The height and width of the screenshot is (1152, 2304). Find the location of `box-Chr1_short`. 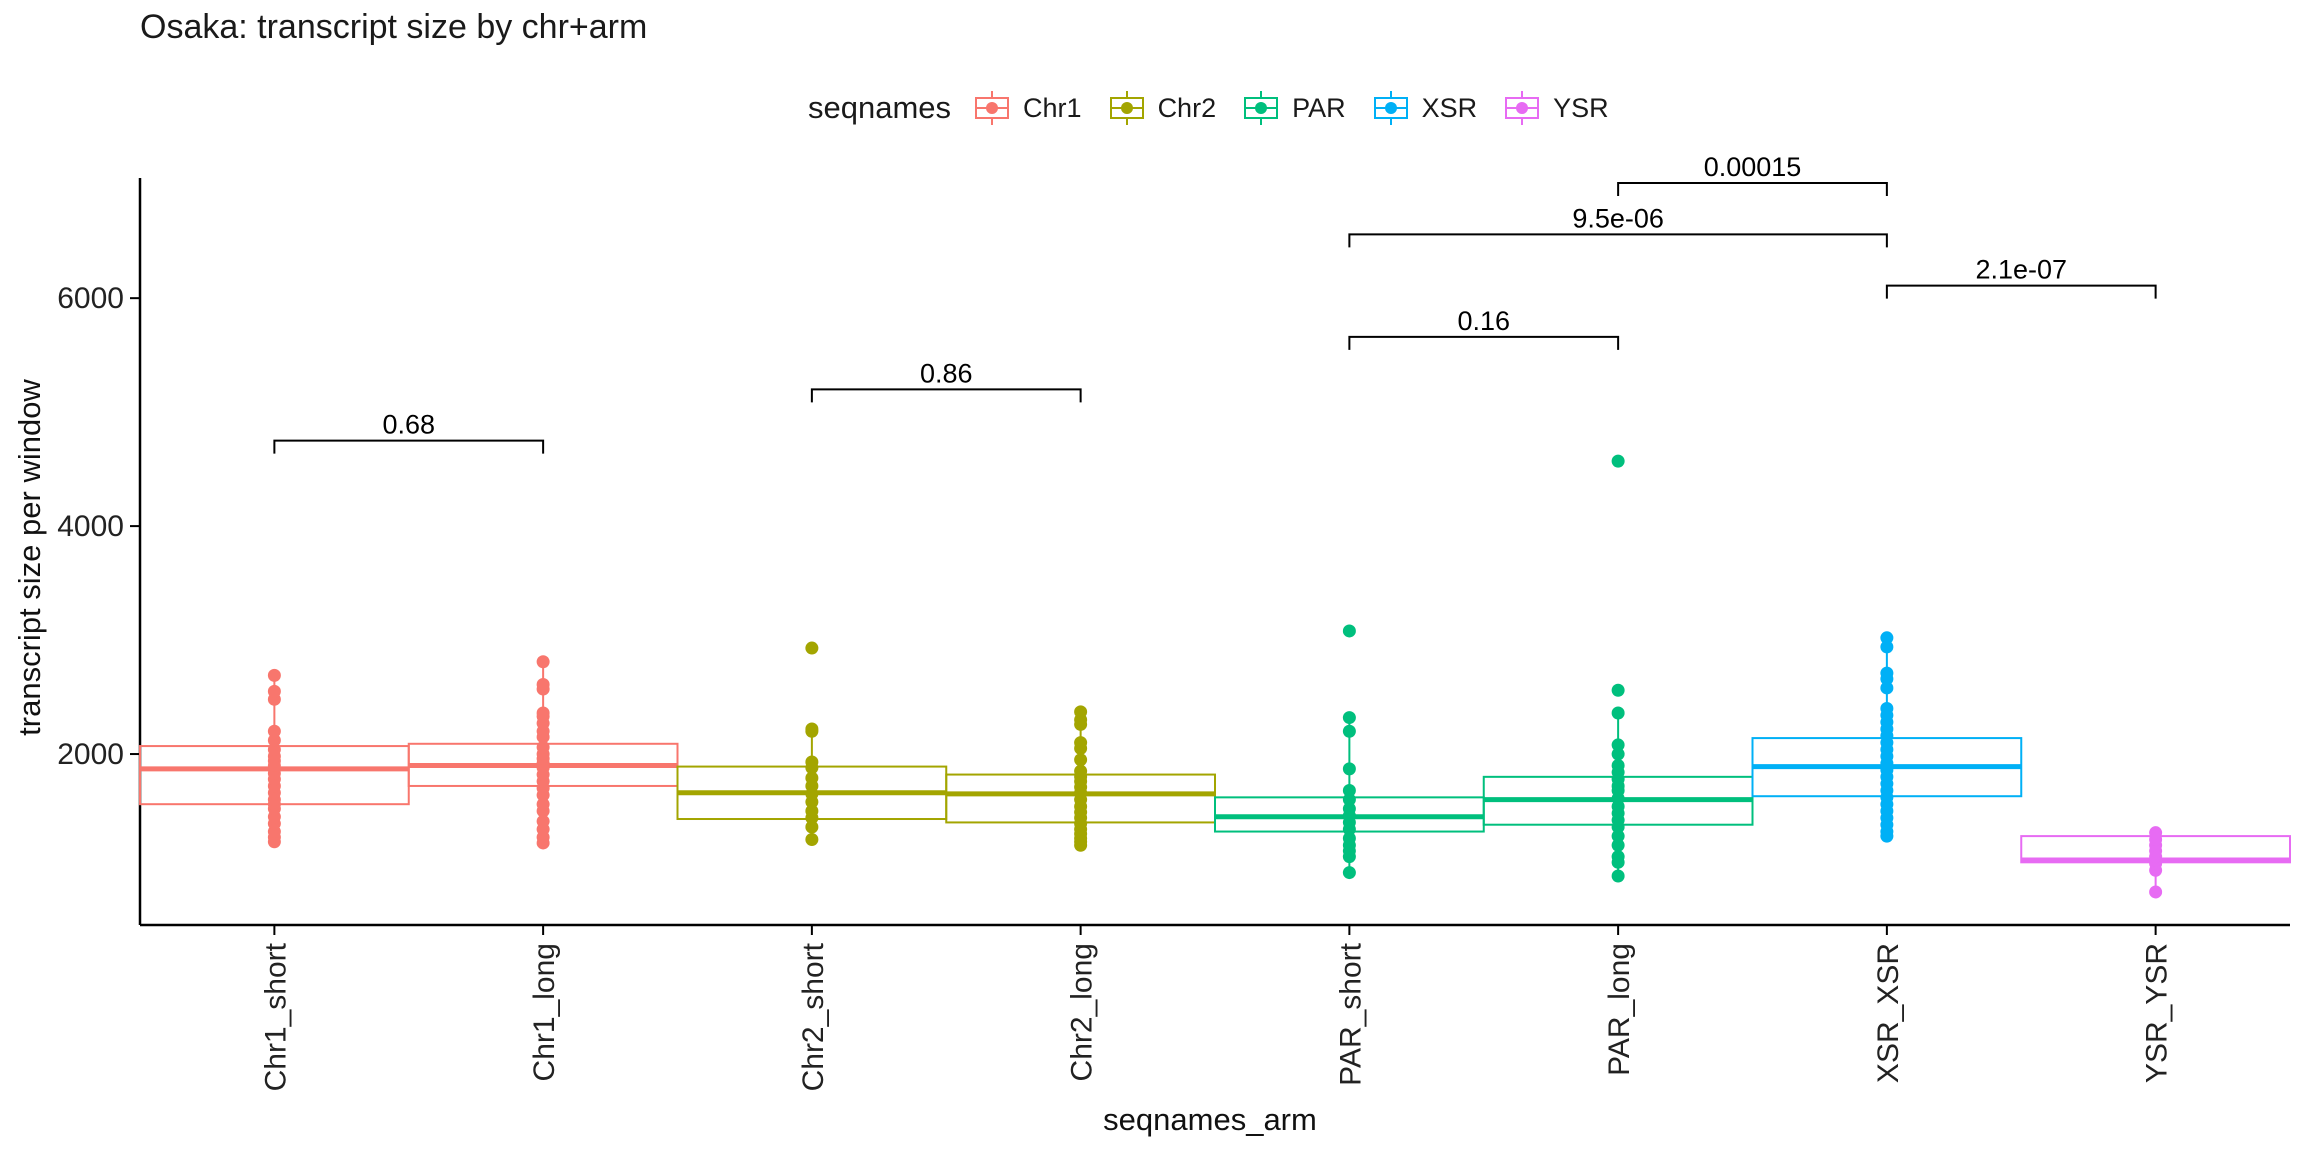

box-Chr1_short is located at coordinates (274, 758).